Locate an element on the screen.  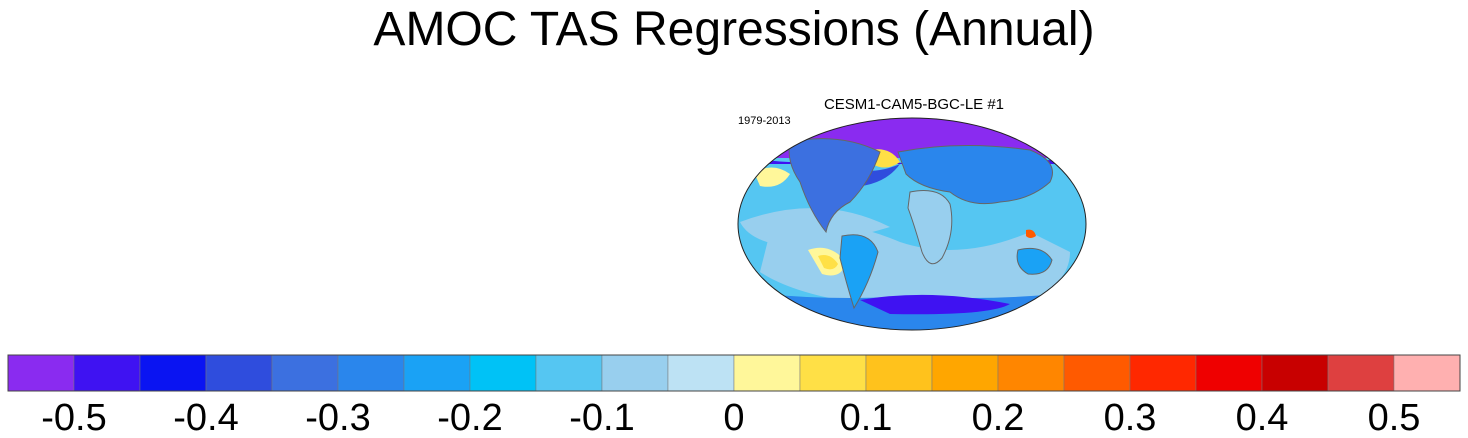
colorbar-outline is located at coordinates (734, 373).